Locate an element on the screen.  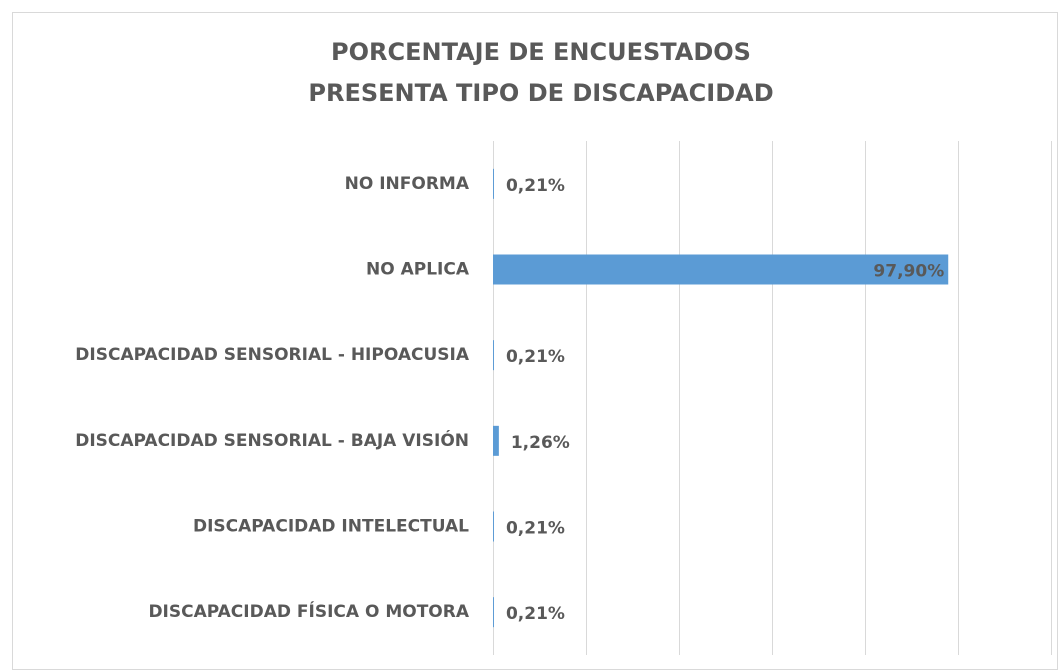
data-label: 1,26% is located at coordinates (540, 443).